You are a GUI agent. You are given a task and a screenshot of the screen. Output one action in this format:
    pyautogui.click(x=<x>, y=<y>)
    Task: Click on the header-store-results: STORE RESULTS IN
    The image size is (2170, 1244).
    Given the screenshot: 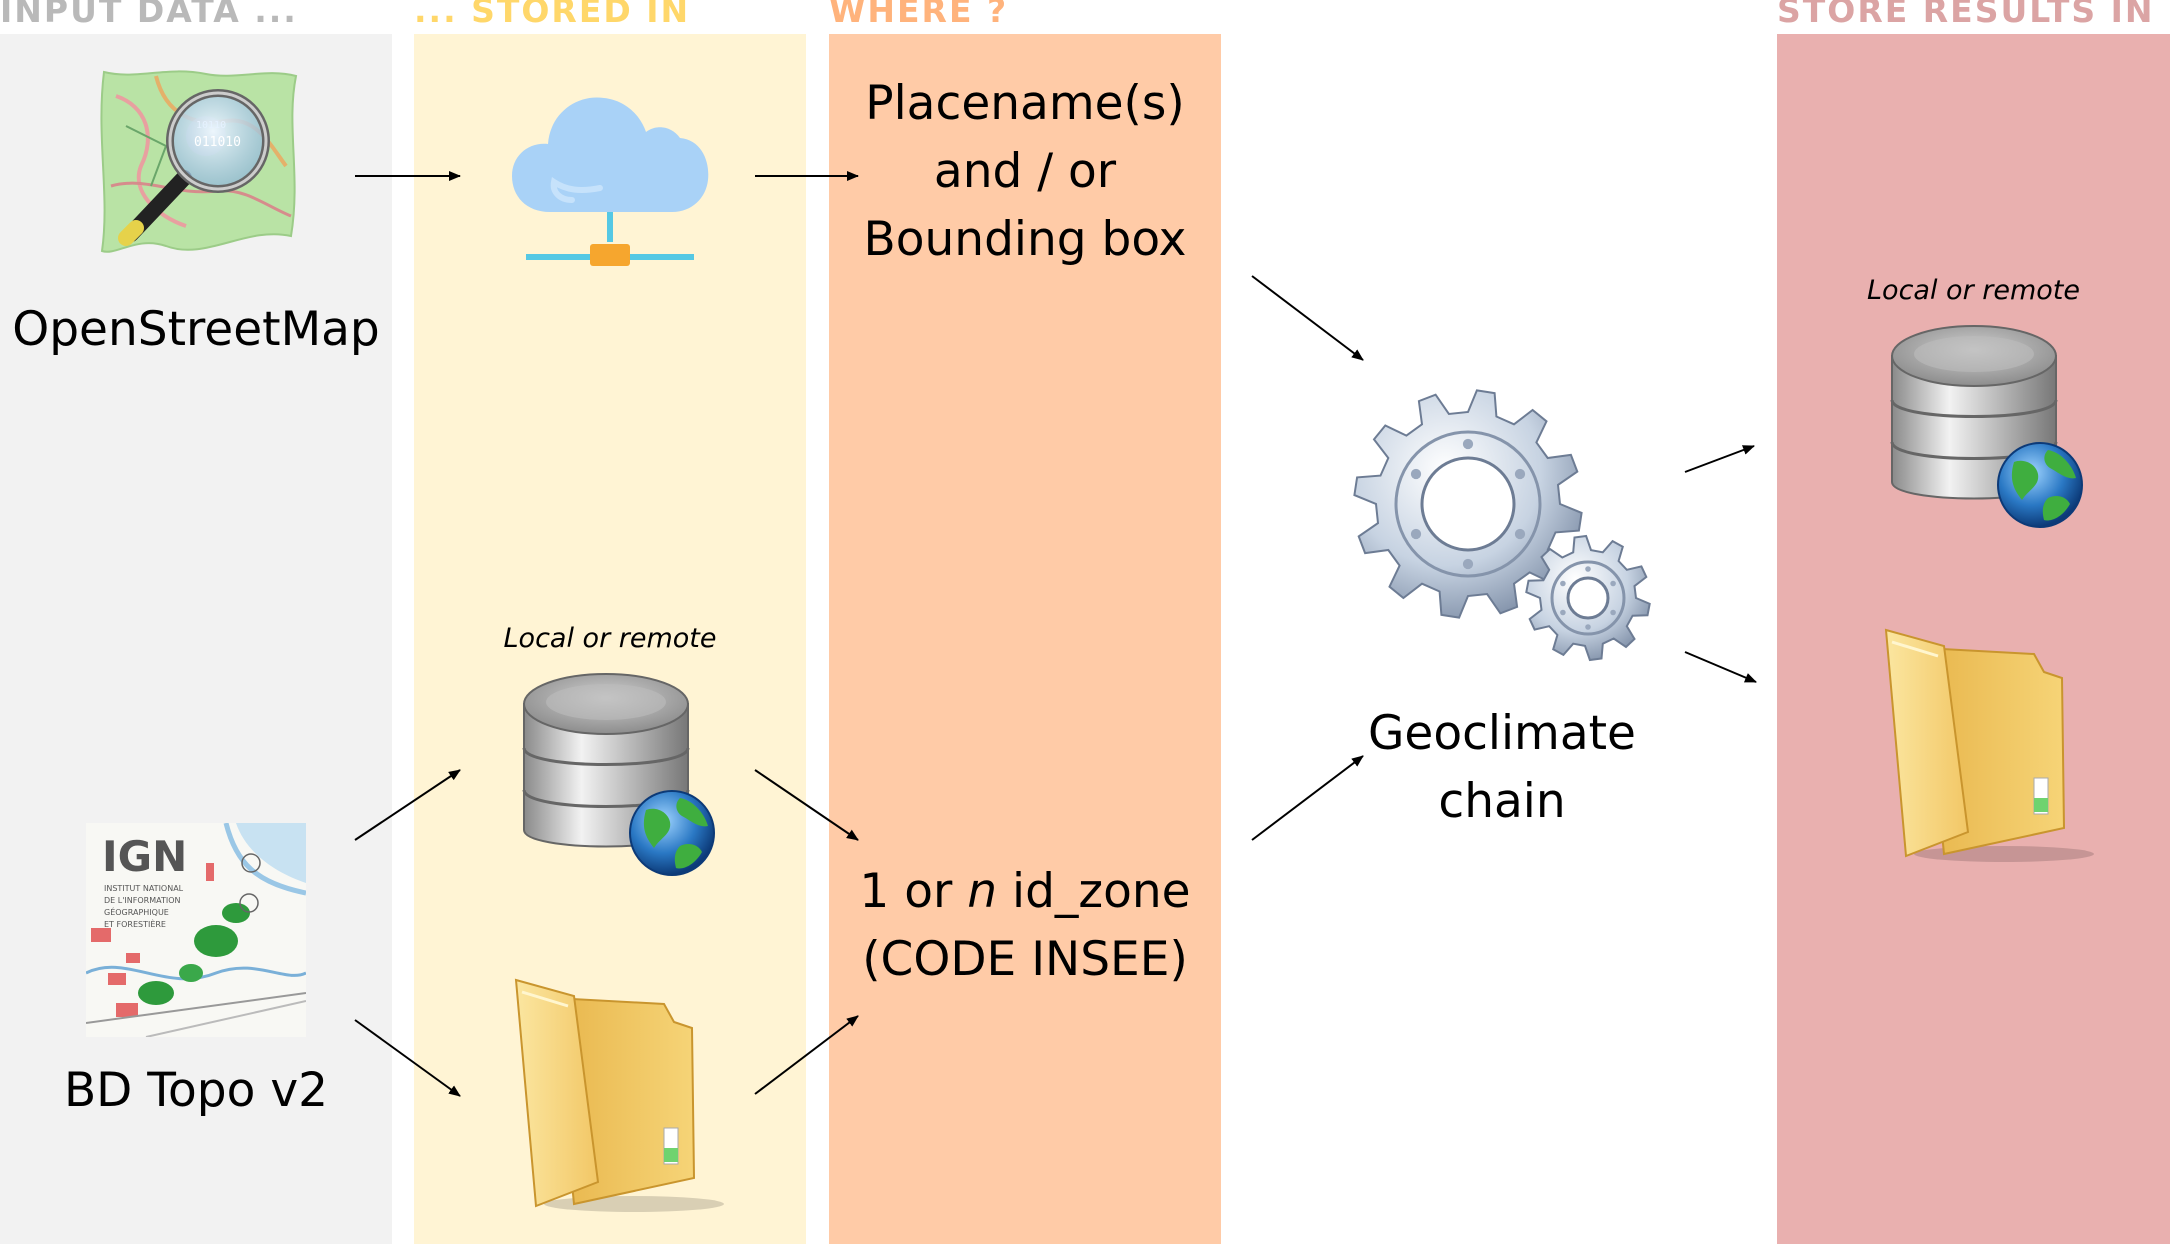 What is the action you would take?
    pyautogui.click(x=1966, y=15)
    